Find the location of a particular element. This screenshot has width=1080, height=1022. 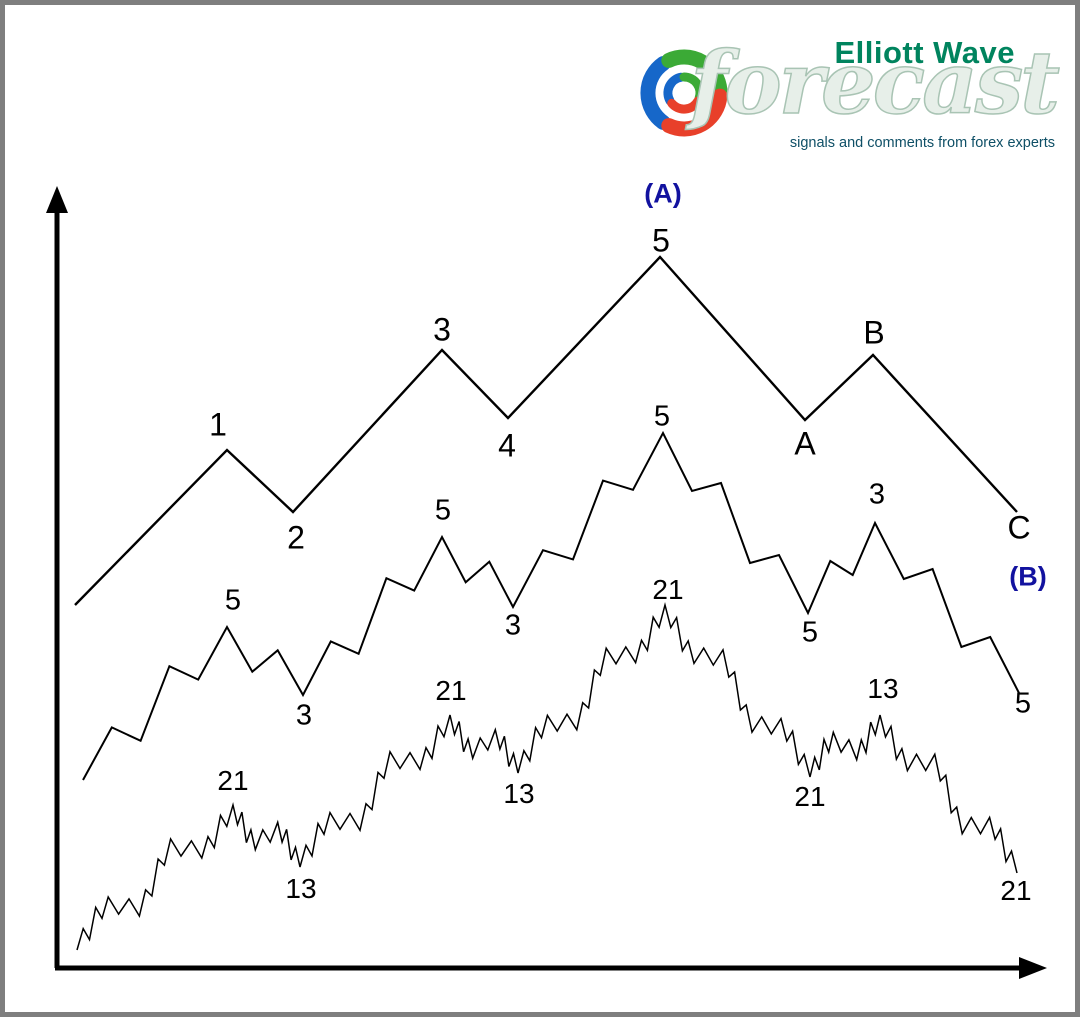

swirl-logo-icon is located at coordinates (684, 93).